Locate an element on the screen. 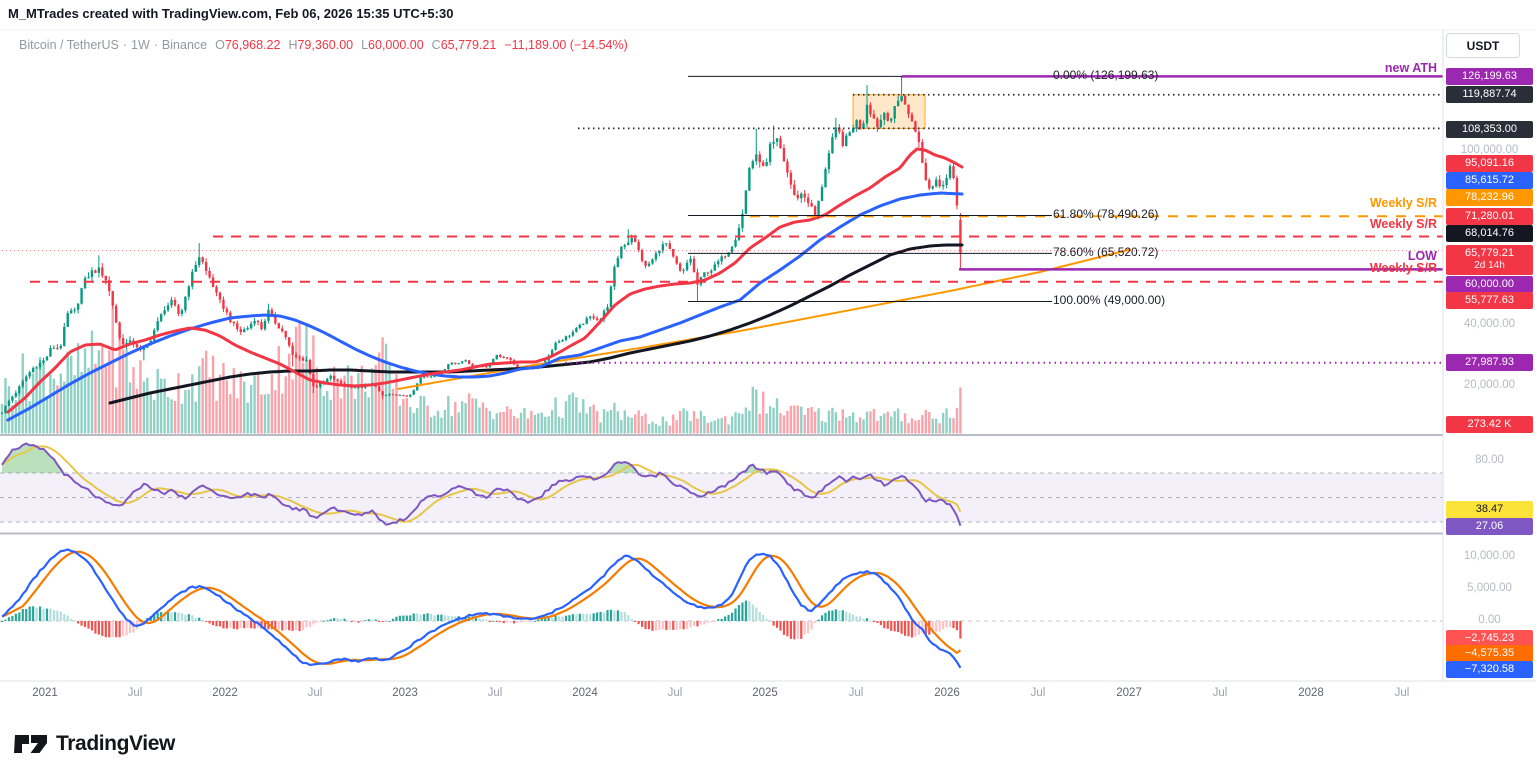 The image size is (1536, 775). high-prefix: H is located at coordinates (293, 45).